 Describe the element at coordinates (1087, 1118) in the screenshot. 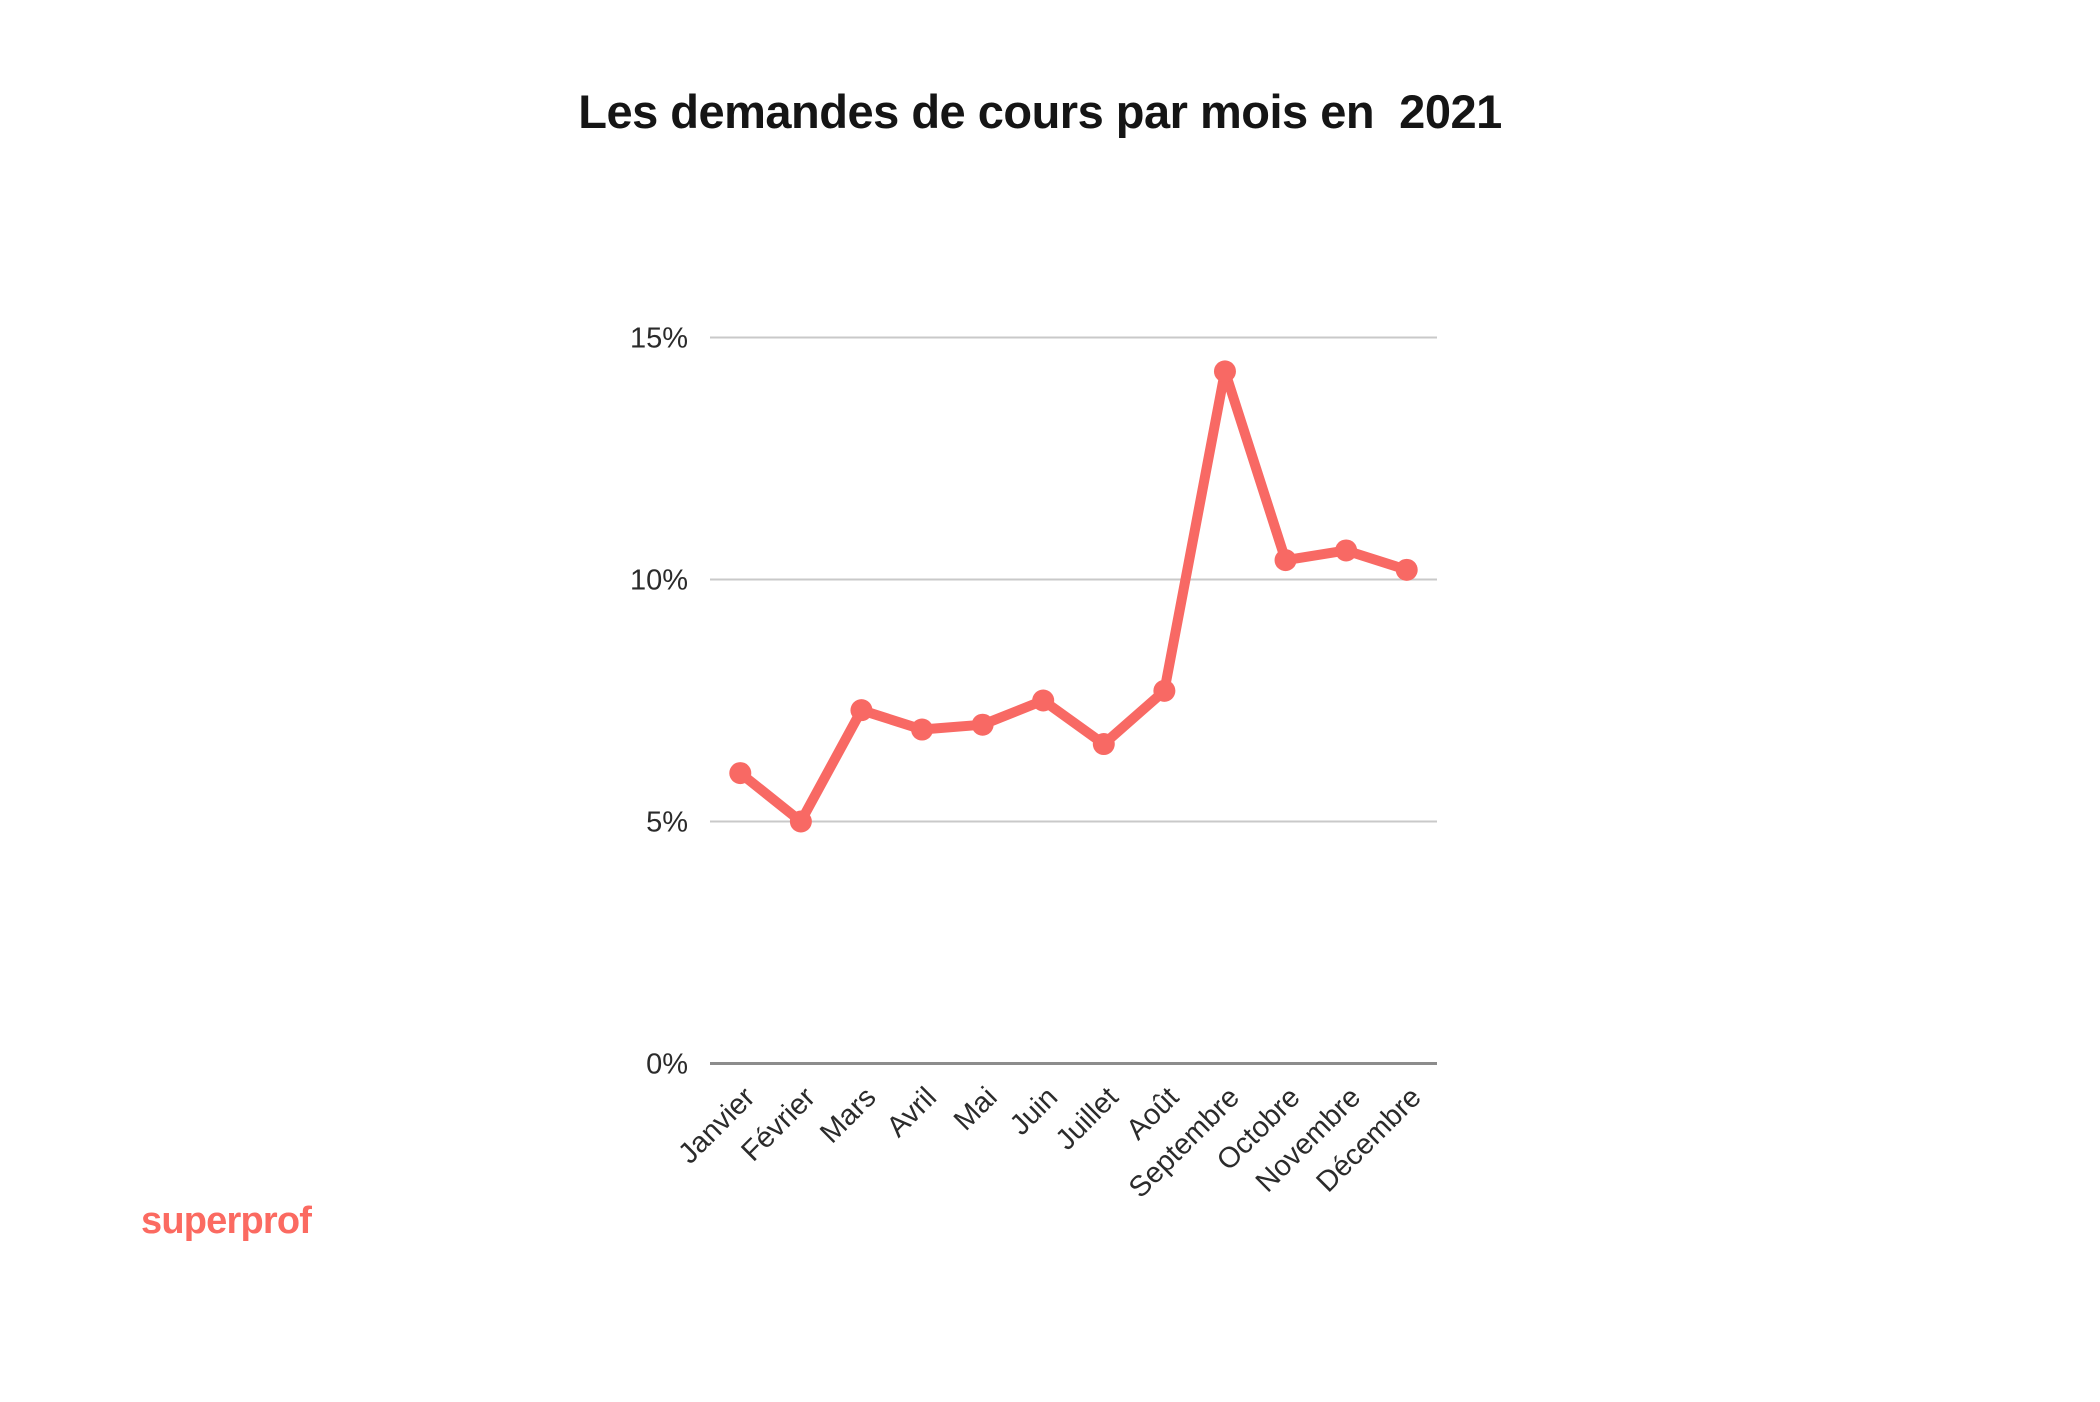

I see `x-axis-label: Juillet` at that location.